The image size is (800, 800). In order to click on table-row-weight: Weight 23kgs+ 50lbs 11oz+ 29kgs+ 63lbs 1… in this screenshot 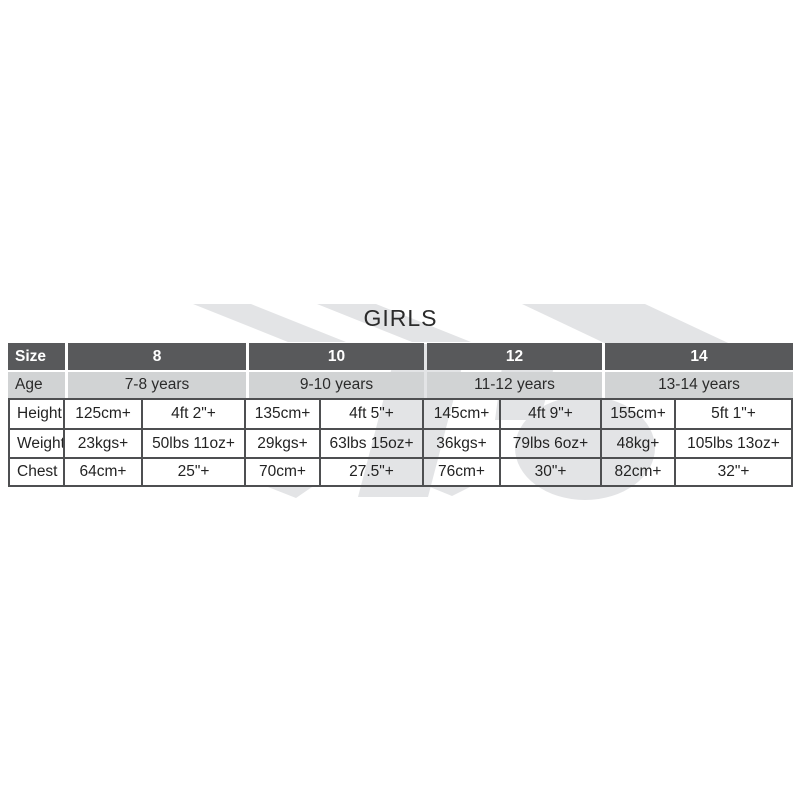, I will do `click(400, 442)`.